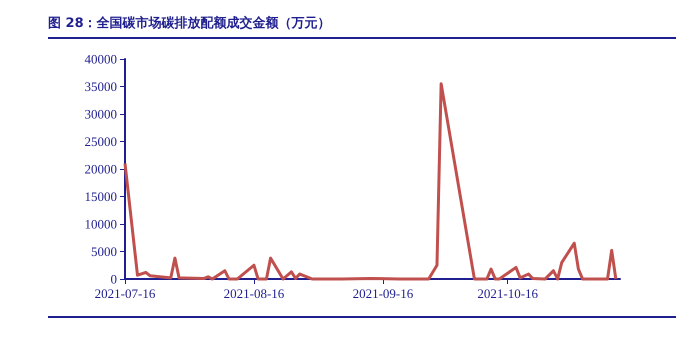 The image size is (698, 339). I want to click on y-tick-label: 10000, so click(100, 224).